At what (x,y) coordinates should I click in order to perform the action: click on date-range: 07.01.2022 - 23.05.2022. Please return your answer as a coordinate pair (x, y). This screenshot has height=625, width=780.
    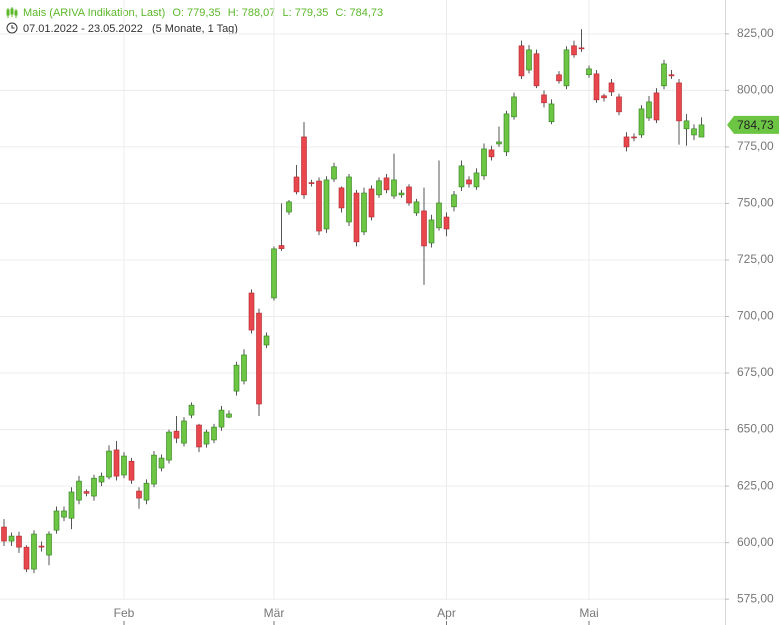
    Looking at the image, I should click on (83, 29).